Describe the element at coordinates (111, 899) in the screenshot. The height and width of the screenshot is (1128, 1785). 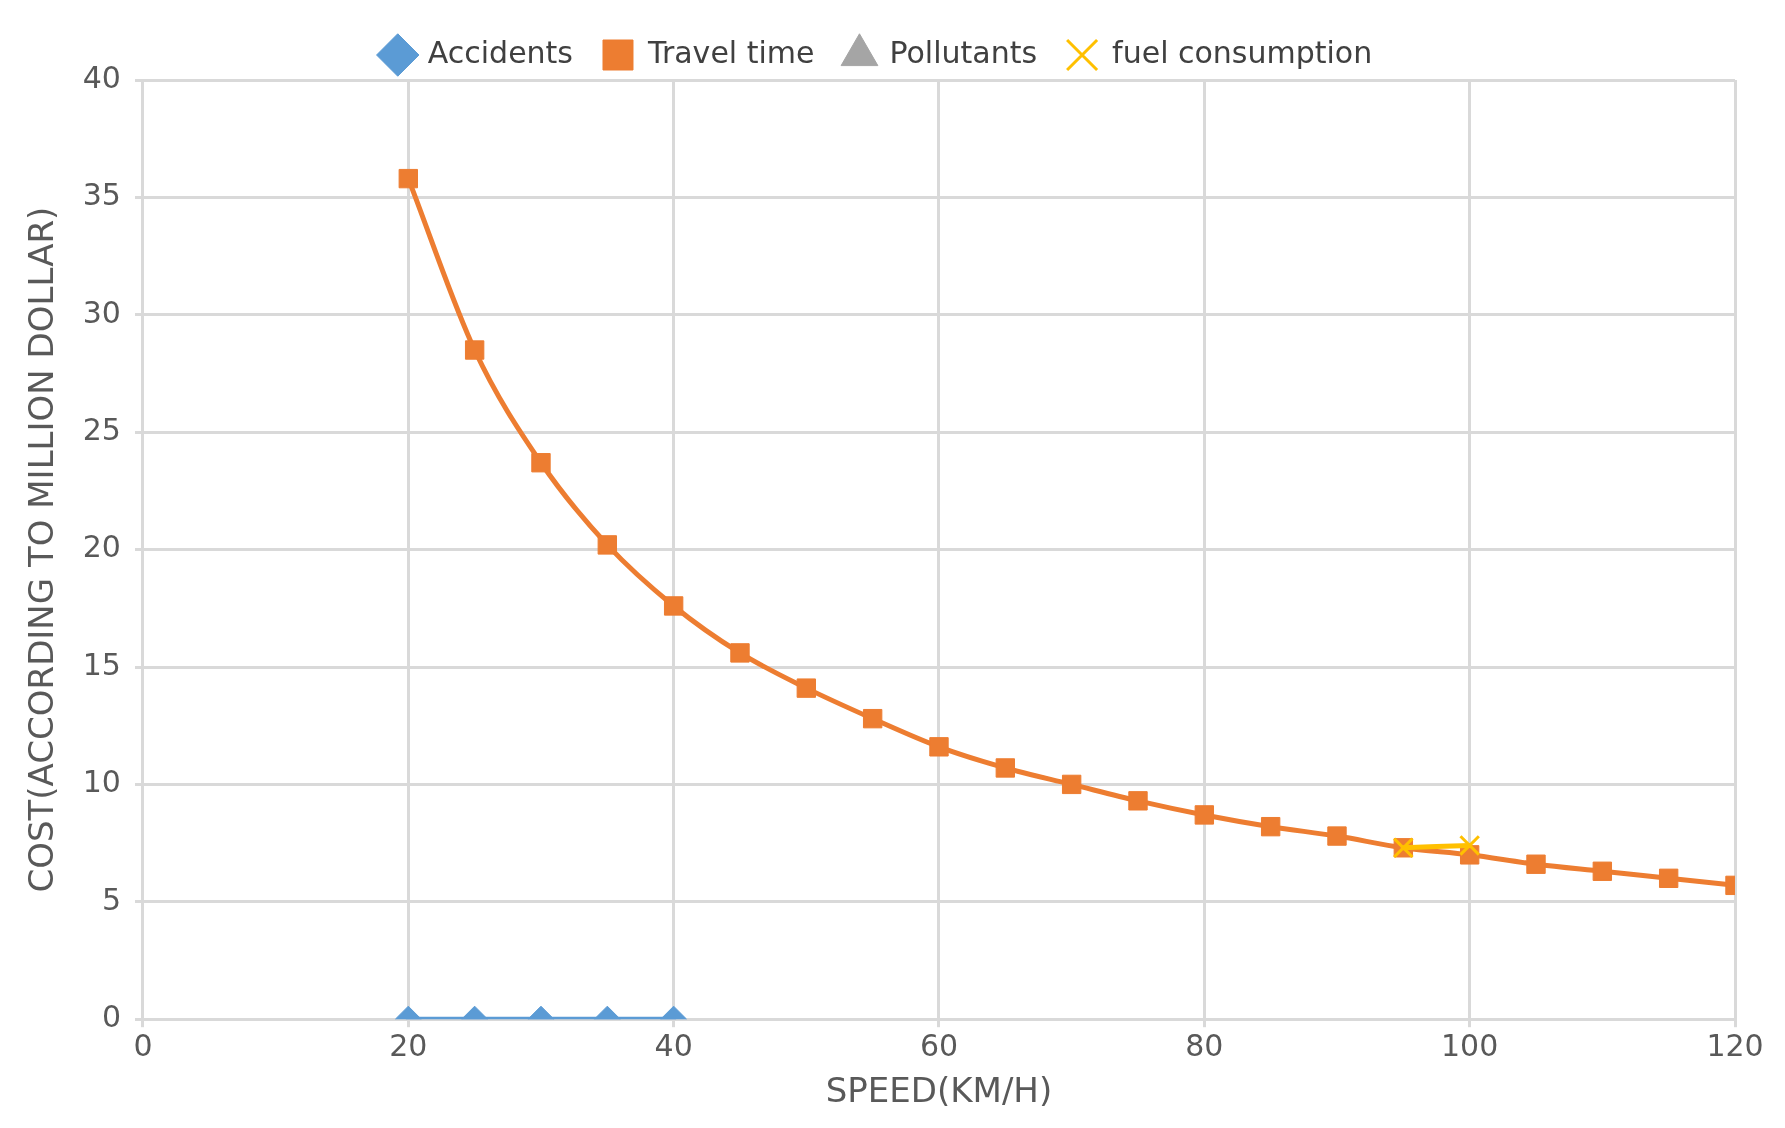
I see `y-tick-label: 5` at that location.